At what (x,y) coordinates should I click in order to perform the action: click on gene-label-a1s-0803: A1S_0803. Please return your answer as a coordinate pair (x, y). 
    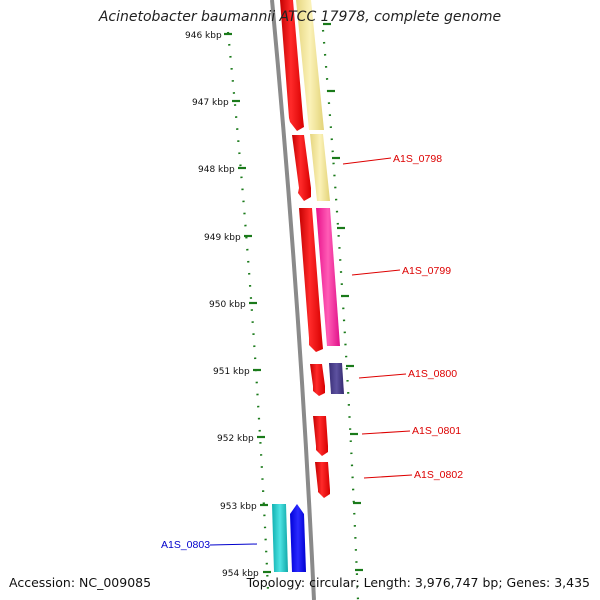
    Looking at the image, I should click on (185, 545).